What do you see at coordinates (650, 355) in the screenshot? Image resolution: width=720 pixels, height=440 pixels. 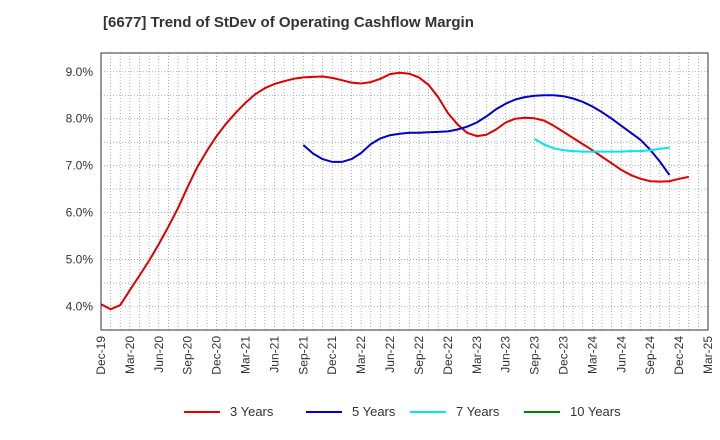 I see `x-tick-label: Sep-24` at bounding box center [650, 355].